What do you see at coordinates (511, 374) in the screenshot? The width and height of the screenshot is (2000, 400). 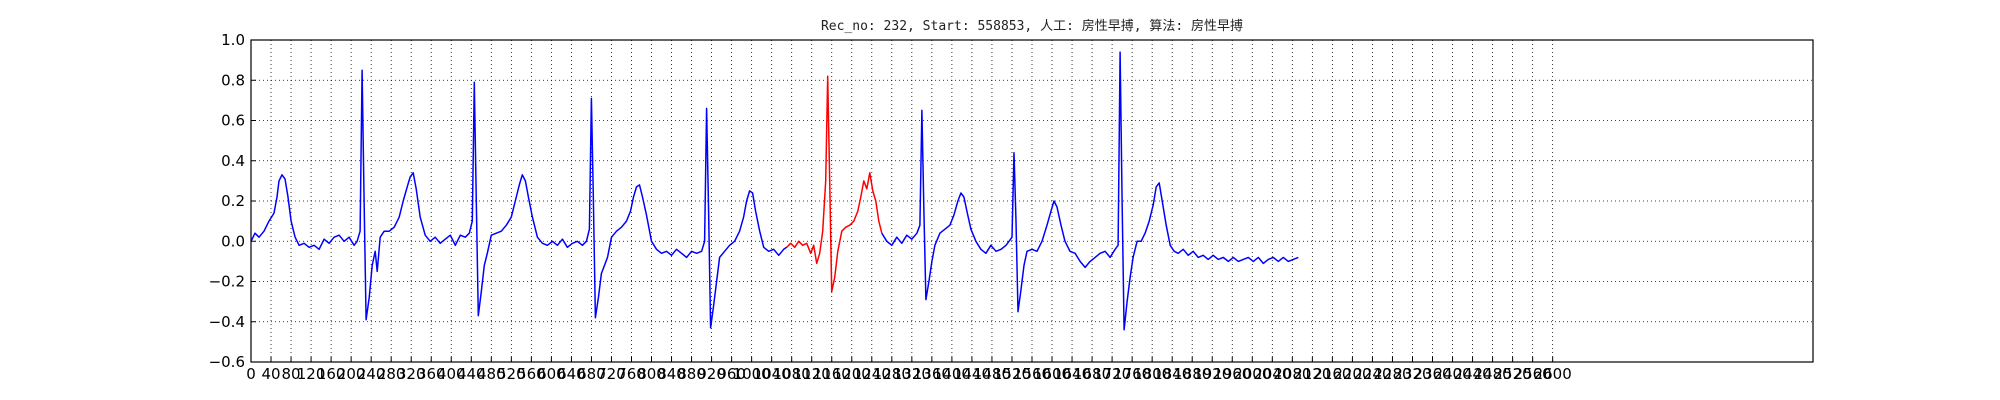 I see `x-tick-label: 520` at bounding box center [511, 374].